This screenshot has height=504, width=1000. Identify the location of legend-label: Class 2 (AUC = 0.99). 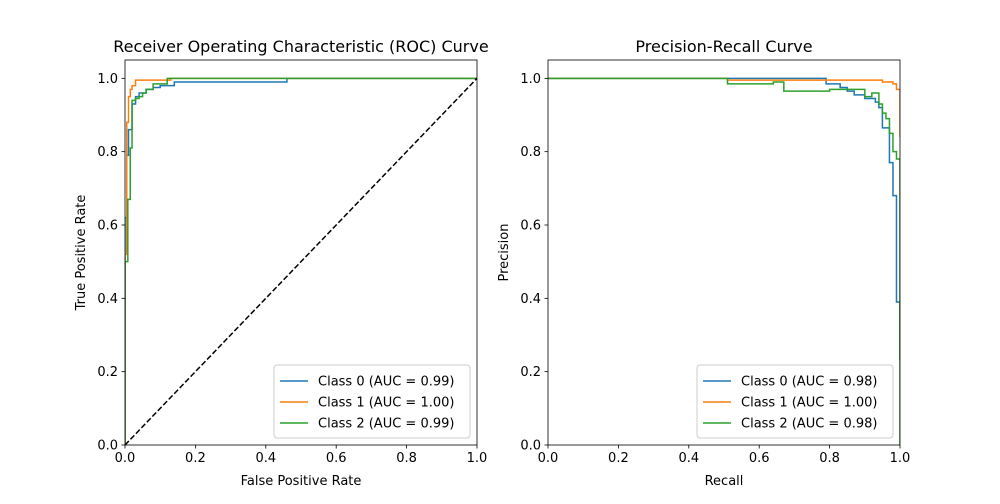
(386, 424).